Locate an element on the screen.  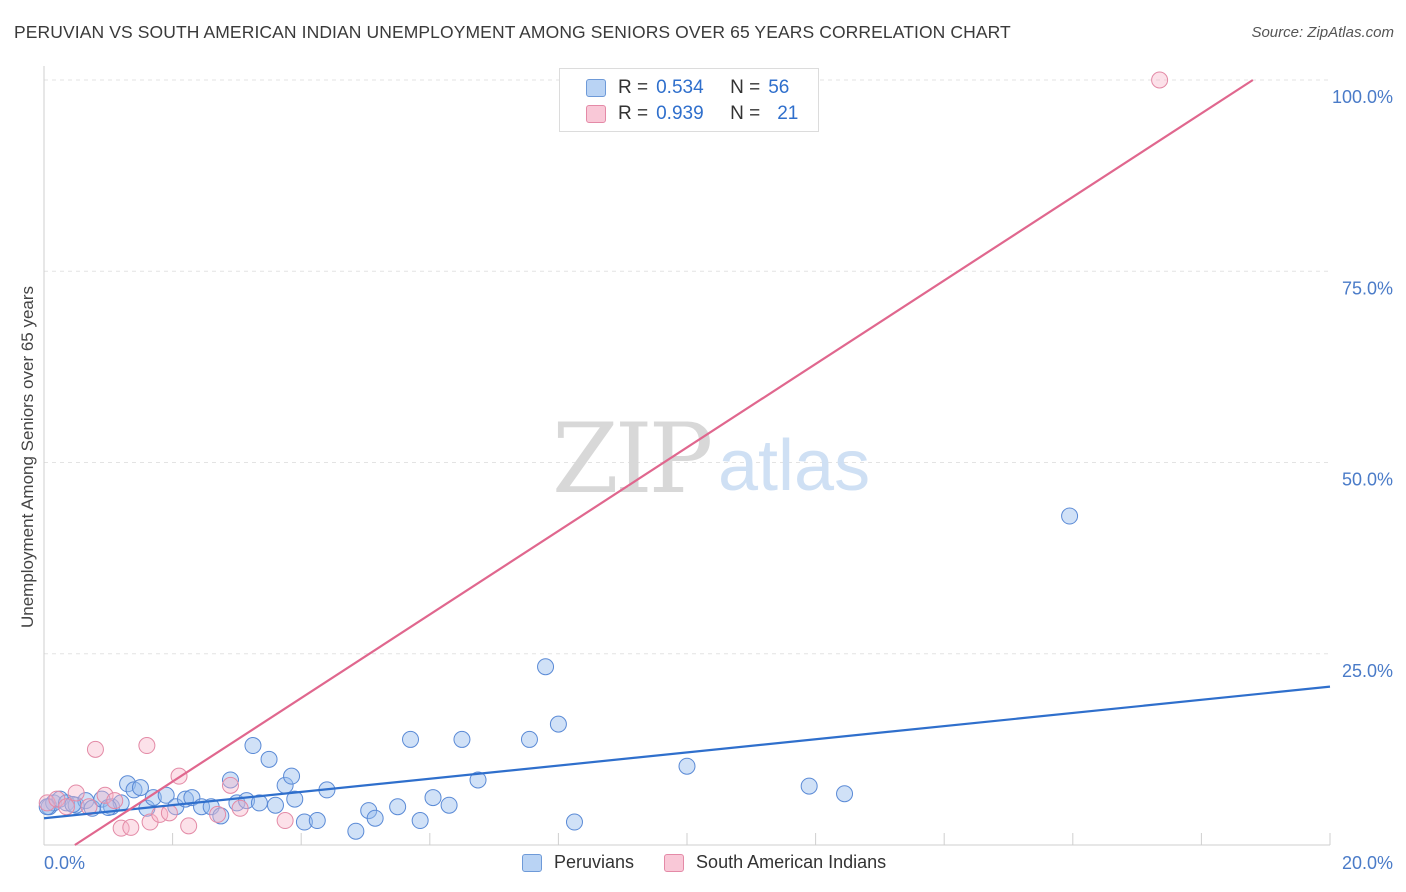
r-value-peruvians: 0.534 is located at coordinates (680, 87).